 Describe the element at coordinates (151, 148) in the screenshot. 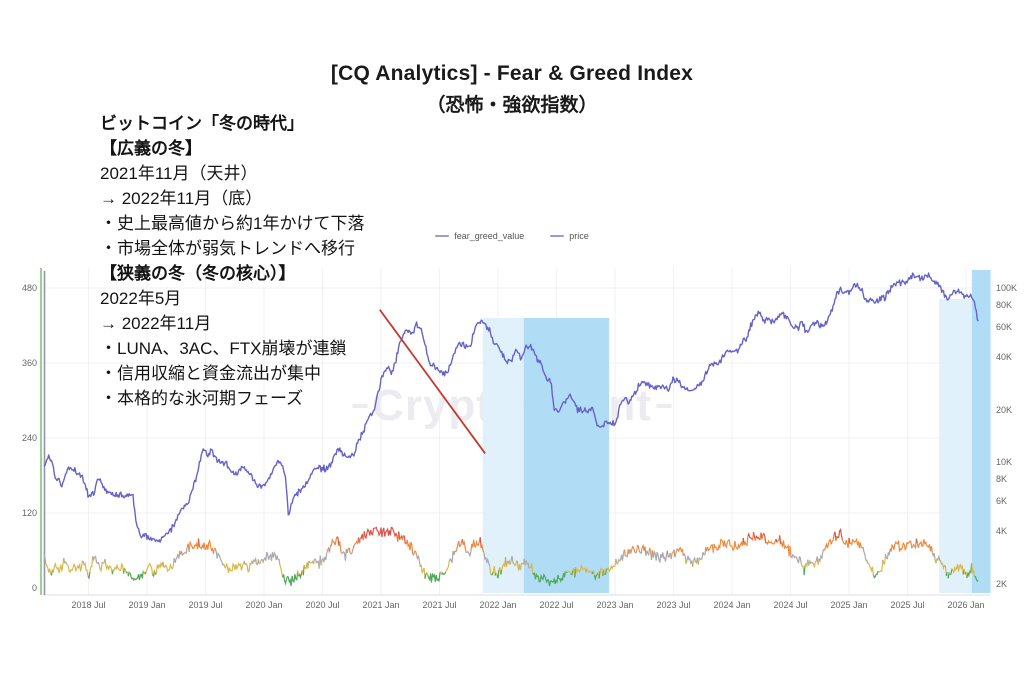

I see `annotation-line: 【広義の冬】` at that location.